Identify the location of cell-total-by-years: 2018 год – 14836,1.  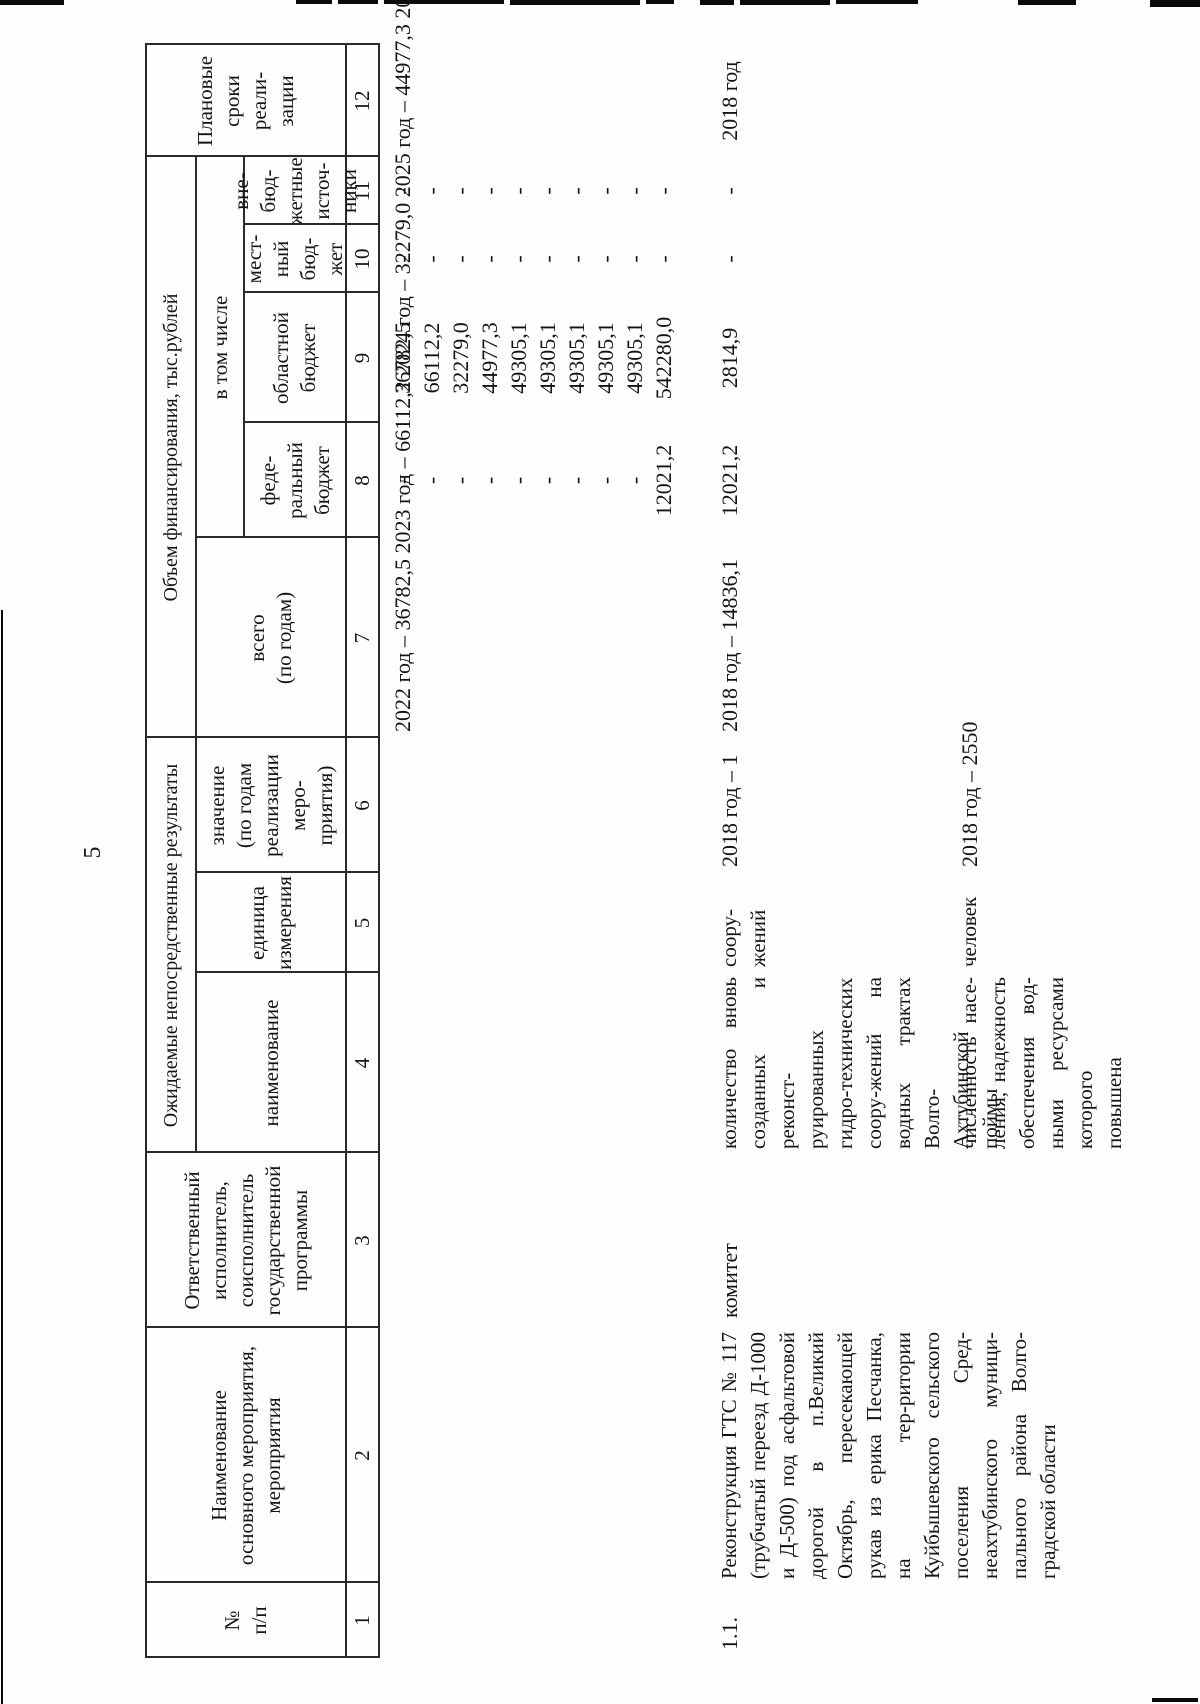
(729, 645).